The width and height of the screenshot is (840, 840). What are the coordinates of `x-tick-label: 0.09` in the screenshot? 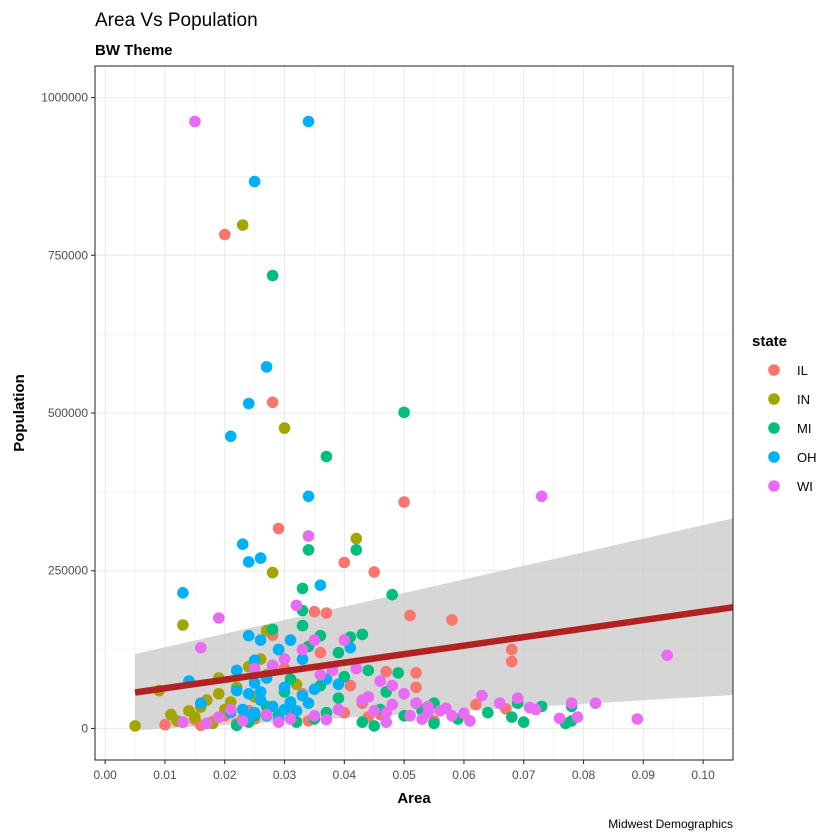 It's located at (644, 775).